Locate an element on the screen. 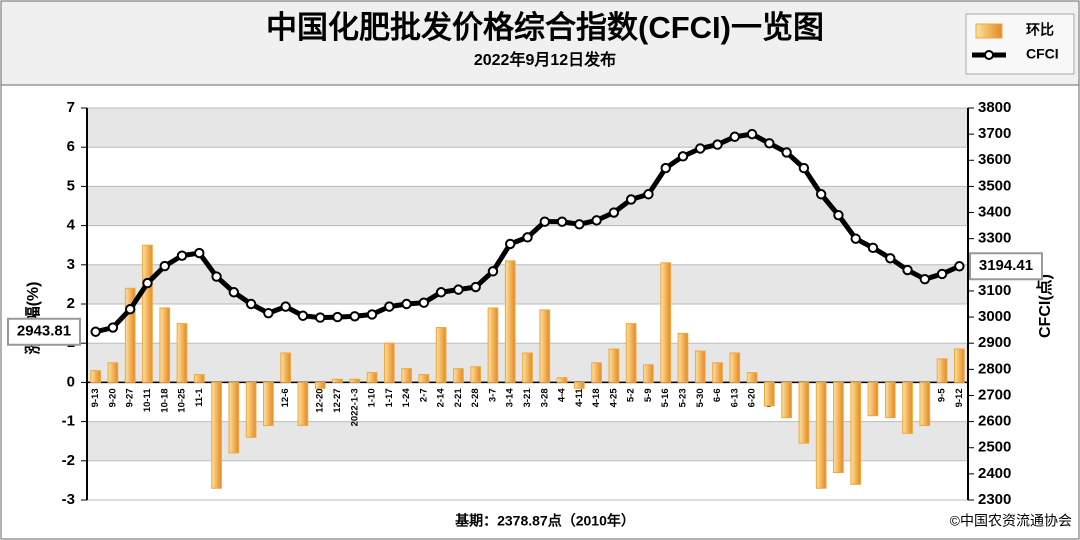  y-tick-label: 4 is located at coordinates (71, 225).